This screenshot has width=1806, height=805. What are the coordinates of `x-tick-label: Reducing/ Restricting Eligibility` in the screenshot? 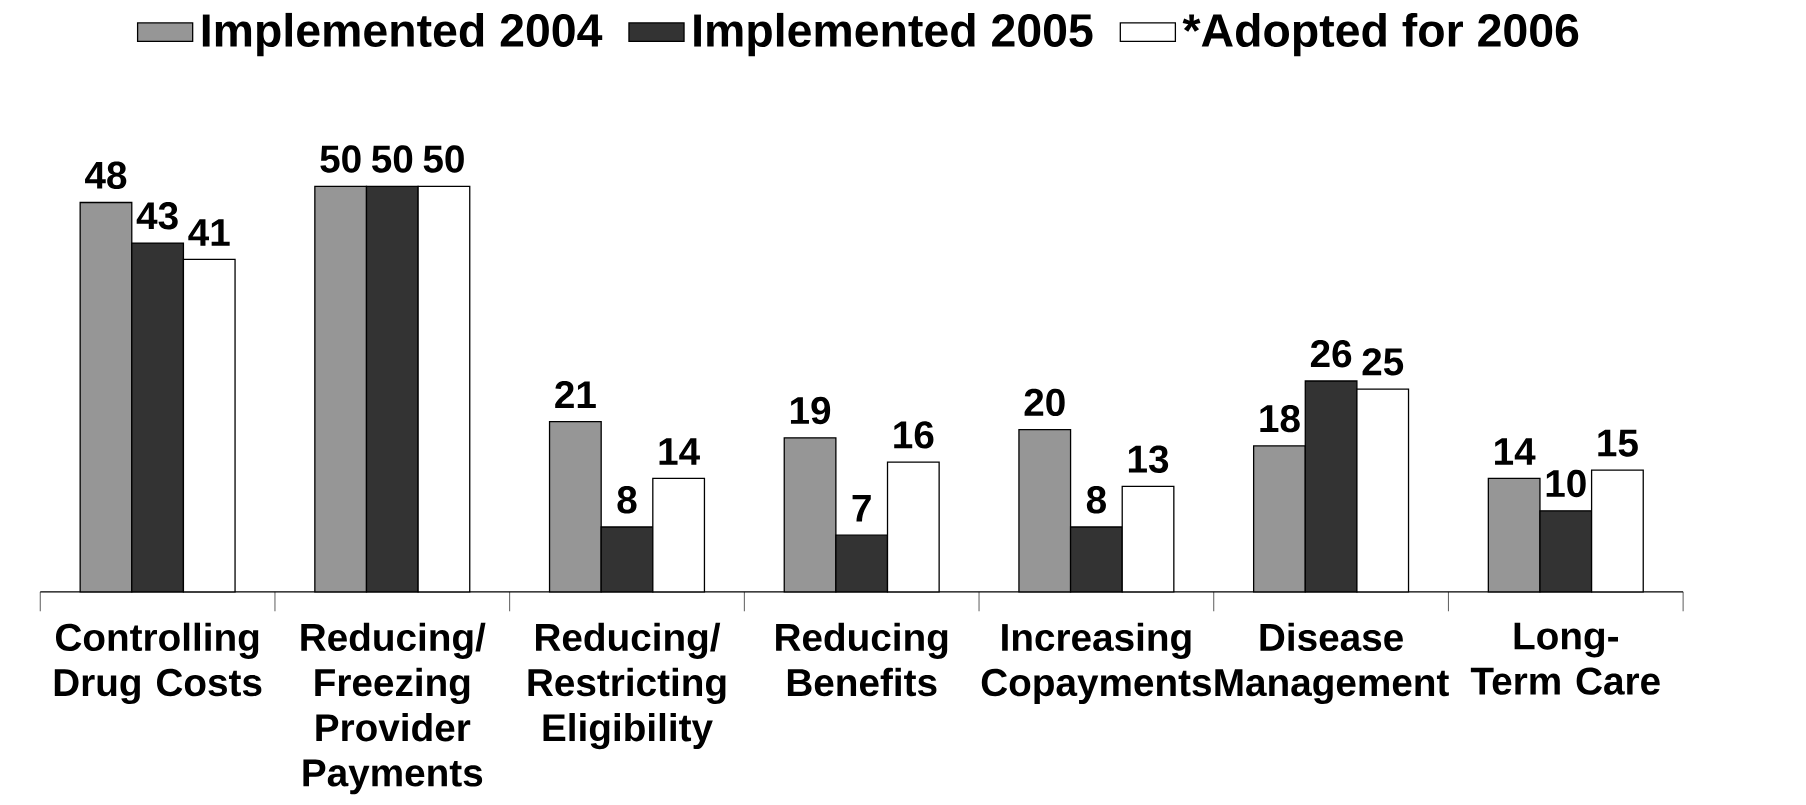 It's located at (627, 686).